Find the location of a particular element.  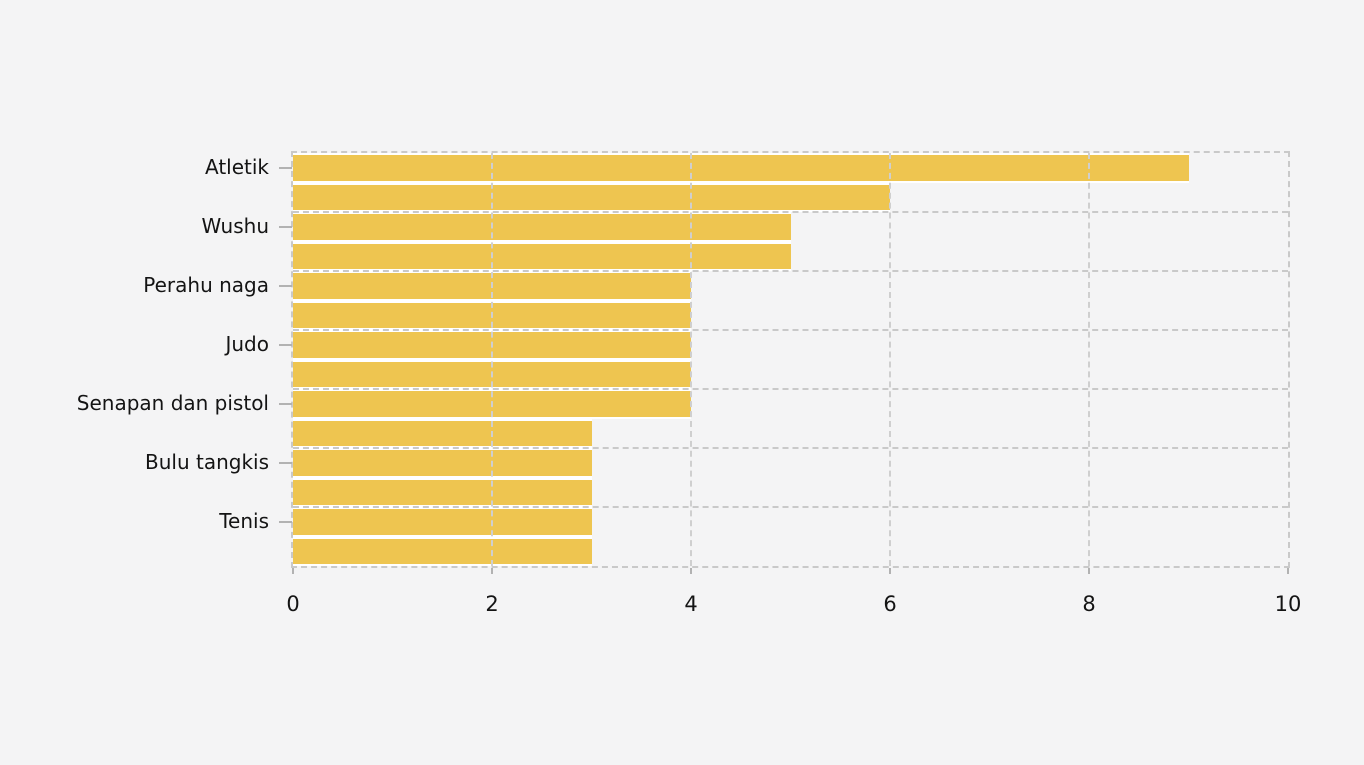

x-tick-label: 4 is located at coordinates (691, 604).